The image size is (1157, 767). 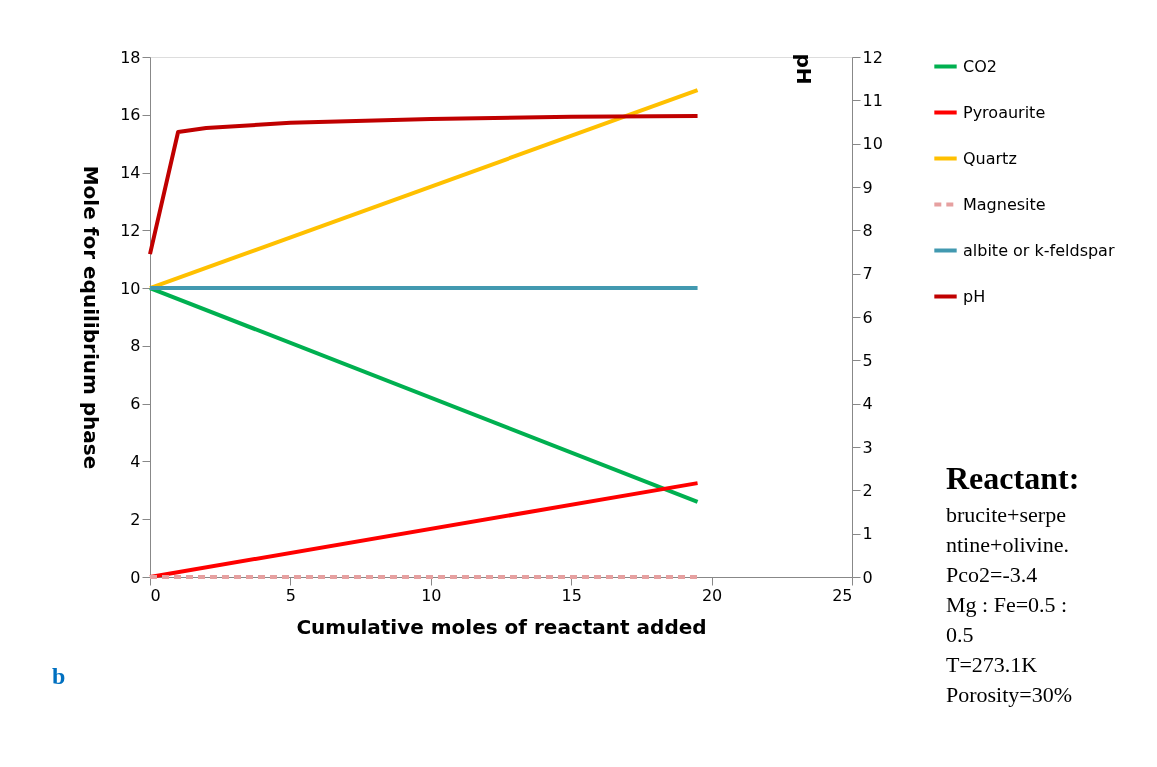 I want to click on y2-tick-label: 10, so click(x=872, y=144).